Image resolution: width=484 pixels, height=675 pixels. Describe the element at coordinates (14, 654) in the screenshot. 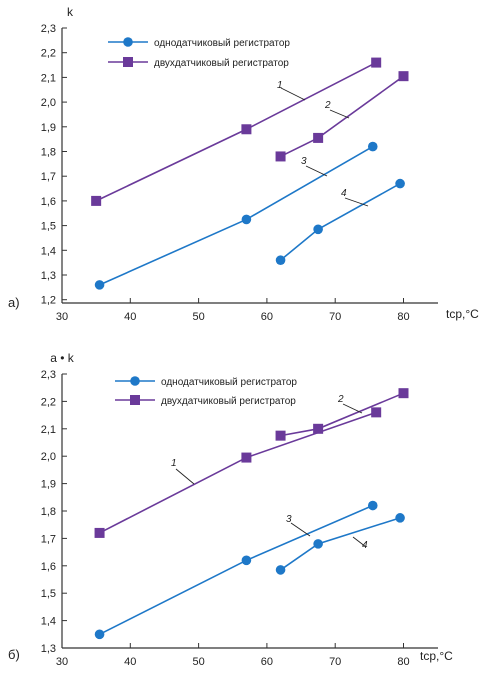

I see `panel-label: б)` at that location.